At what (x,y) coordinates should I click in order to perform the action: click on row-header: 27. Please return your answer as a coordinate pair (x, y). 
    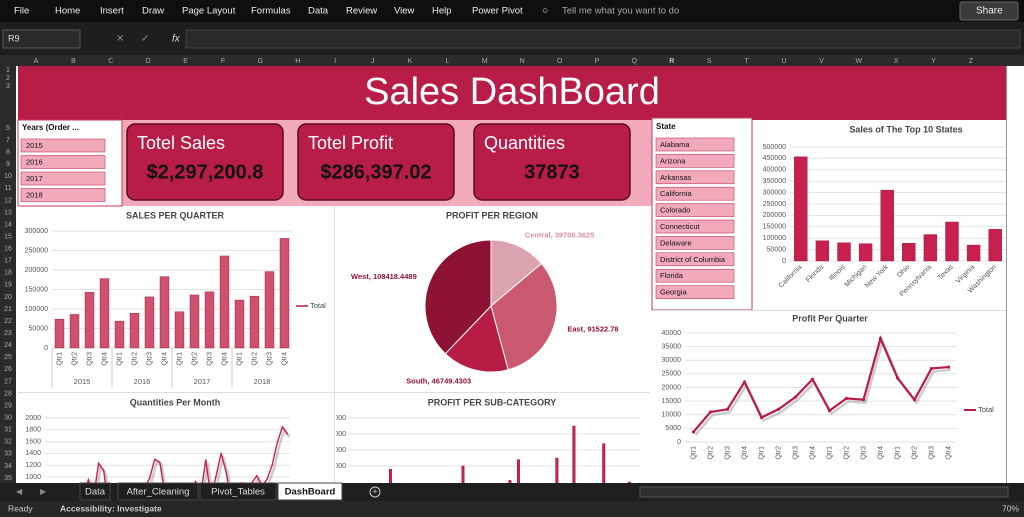
    Looking at the image, I should click on (8, 381).